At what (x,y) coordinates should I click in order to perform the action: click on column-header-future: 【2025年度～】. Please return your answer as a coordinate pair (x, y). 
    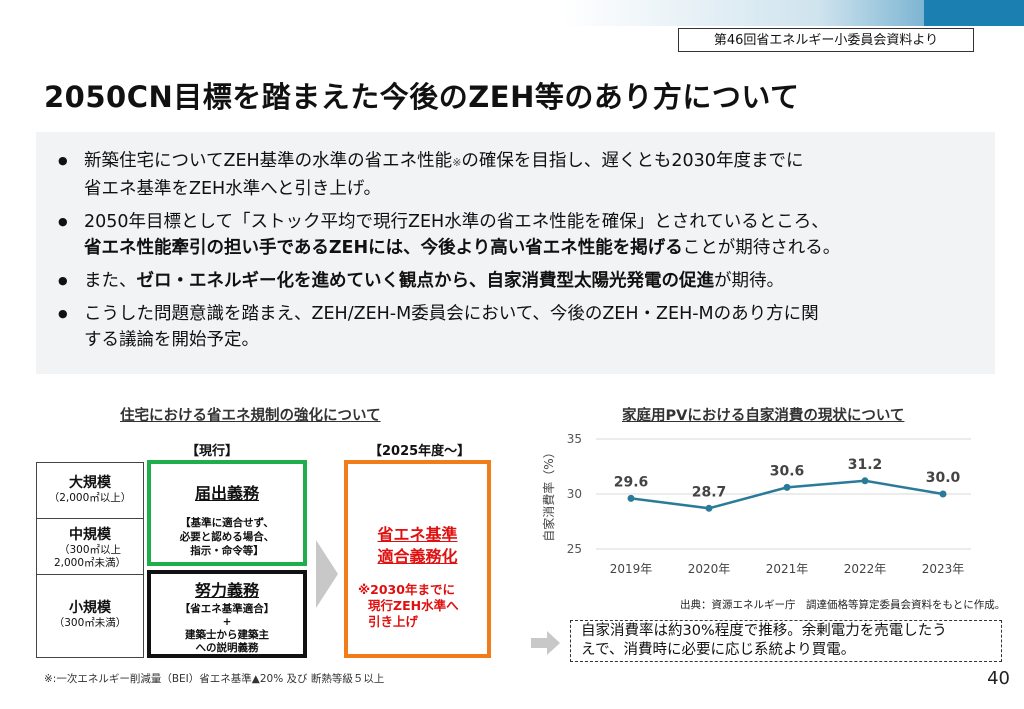
    Looking at the image, I should click on (420, 451).